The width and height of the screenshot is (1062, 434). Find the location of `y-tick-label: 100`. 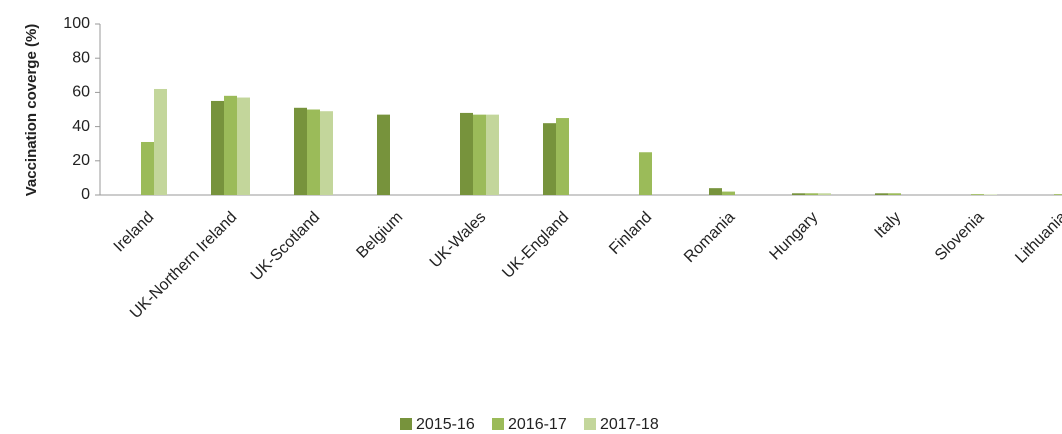

y-tick-label: 100 is located at coordinates (76, 23).